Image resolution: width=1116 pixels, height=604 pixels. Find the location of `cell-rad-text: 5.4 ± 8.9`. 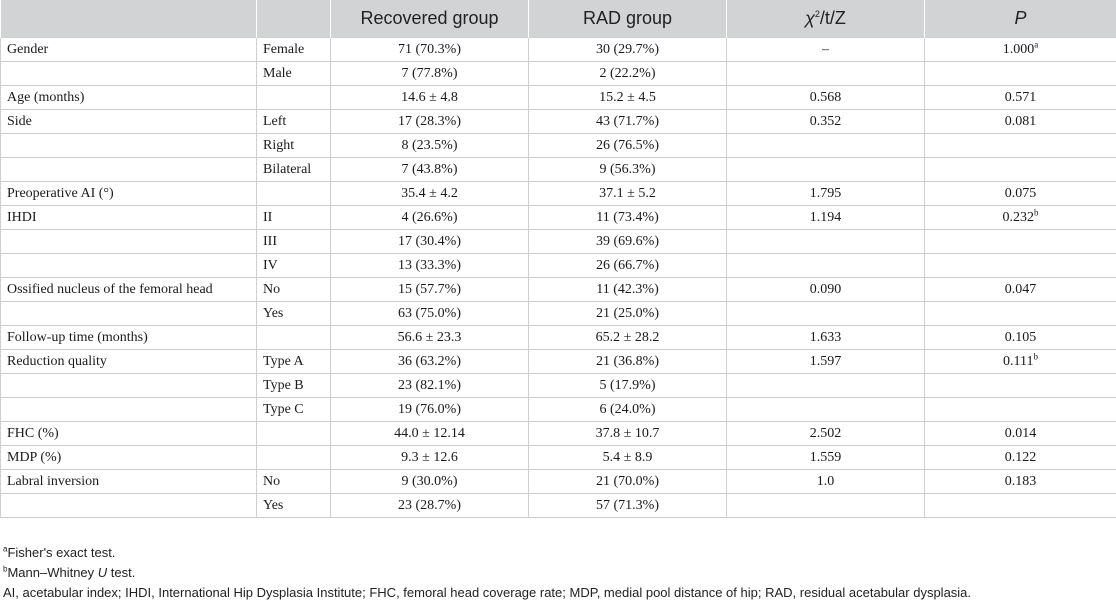

cell-rad-text: 5.4 ± 8.9 is located at coordinates (627, 457).